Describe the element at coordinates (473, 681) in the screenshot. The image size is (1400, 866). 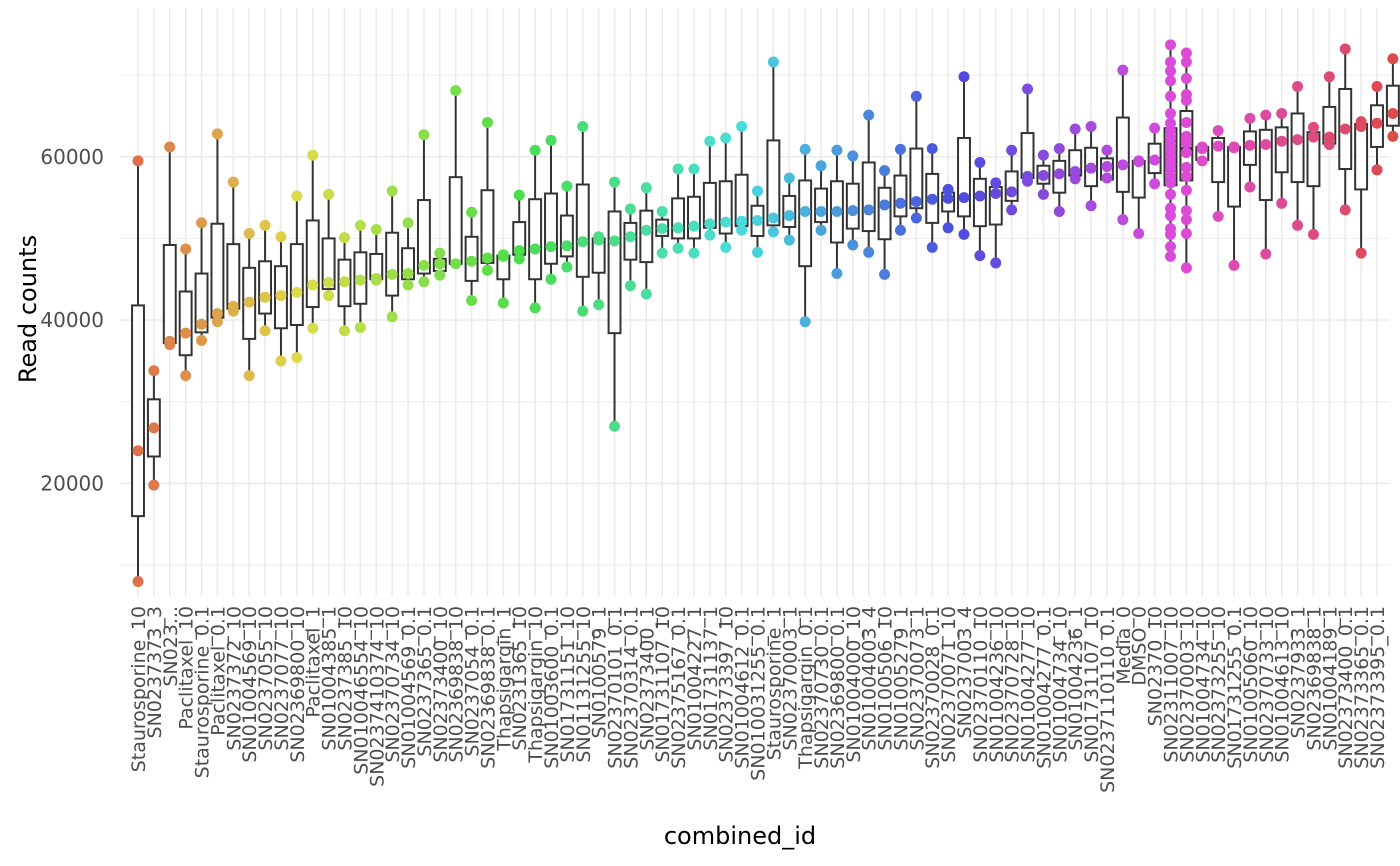
I see `x-tick-label: SN0237054_0.1` at that location.